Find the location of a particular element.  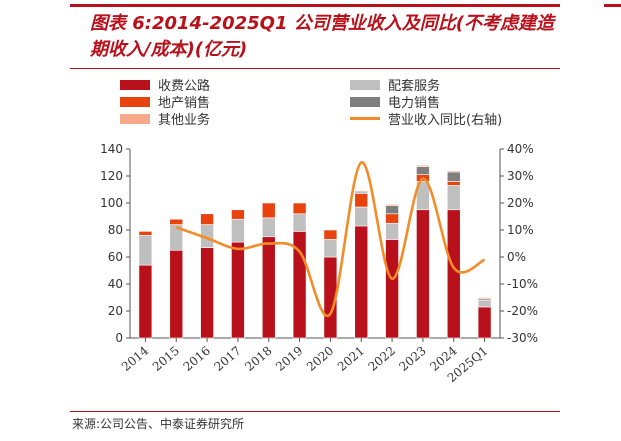

y-tick-label-left: 140 is located at coordinates (111, 149).